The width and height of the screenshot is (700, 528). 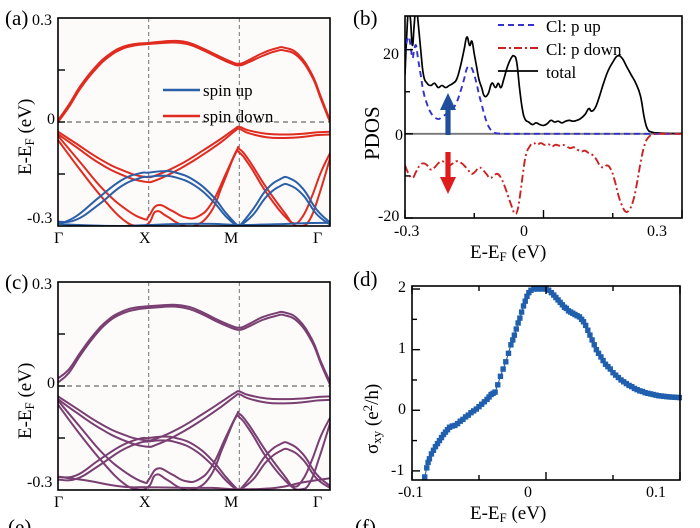 I want to click on panel-c-xtick-2: M, so click(x=231, y=502).